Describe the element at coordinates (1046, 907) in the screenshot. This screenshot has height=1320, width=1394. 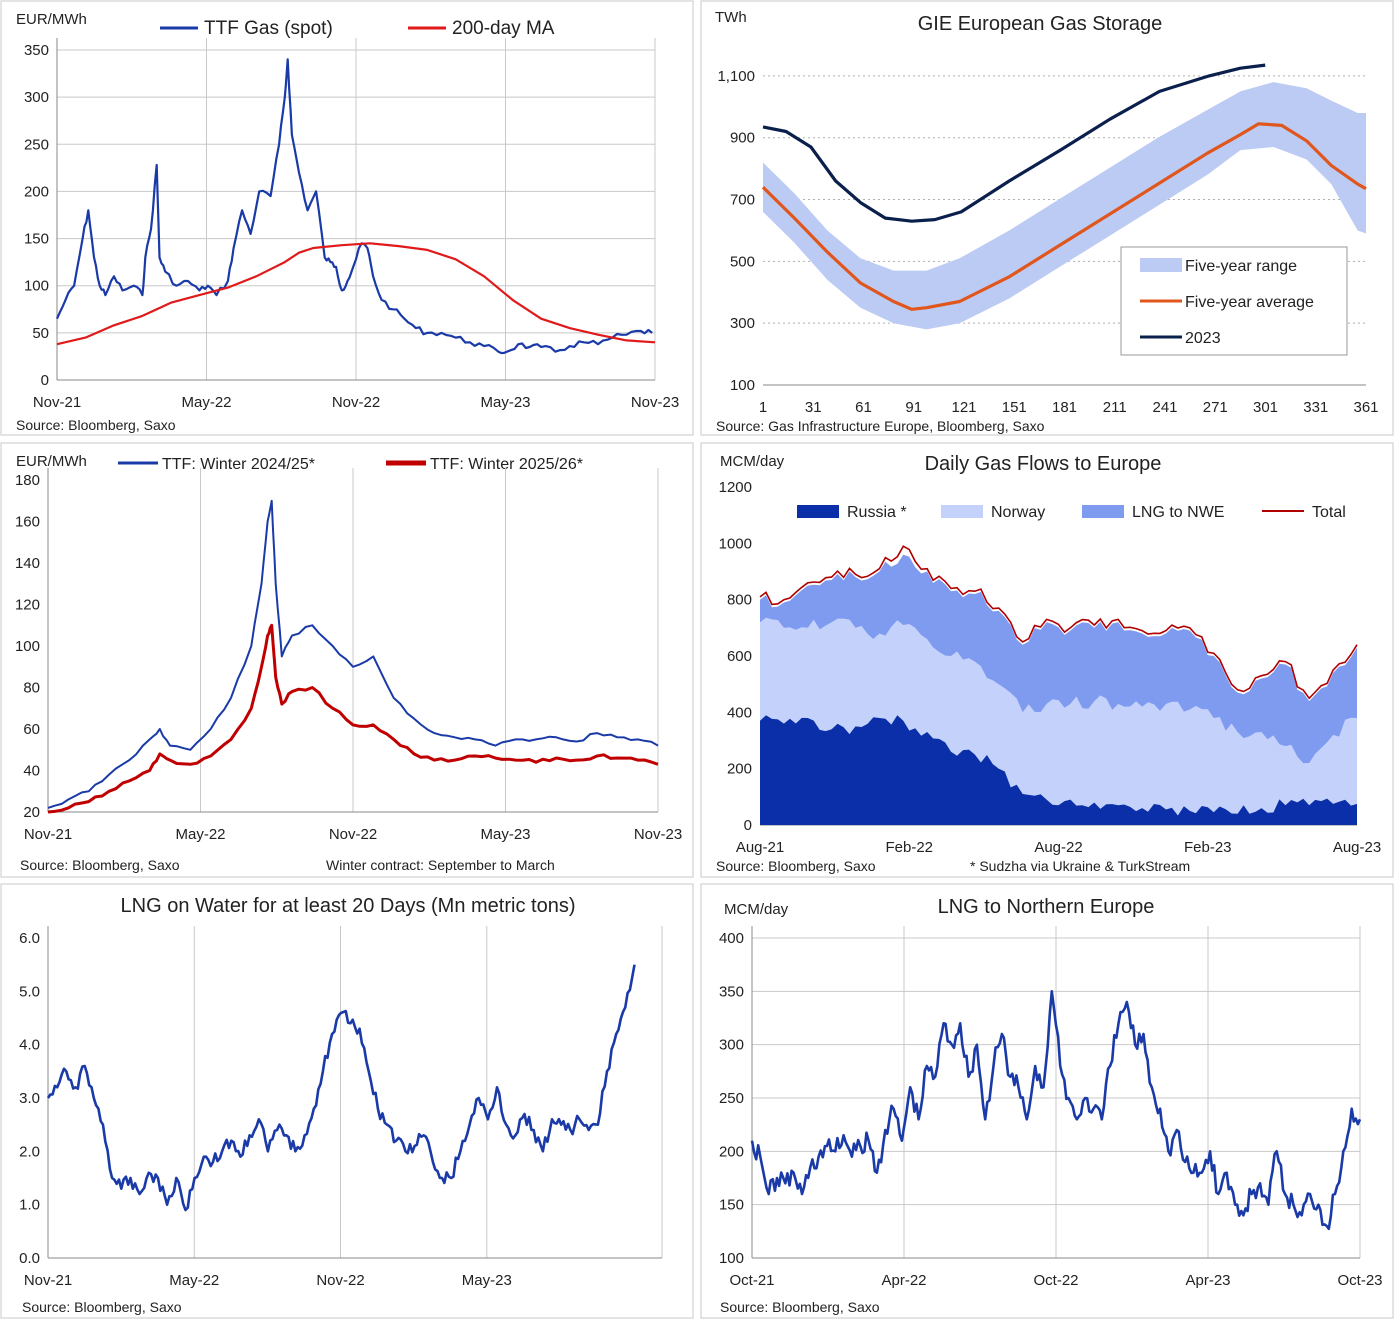
I see `chart-title: LNG to Northern Europe` at that location.